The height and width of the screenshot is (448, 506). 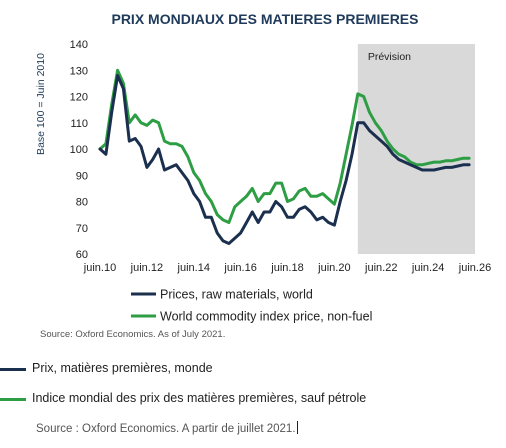 I want to click on y-tick-label: 100, so click(x=79, y=150).